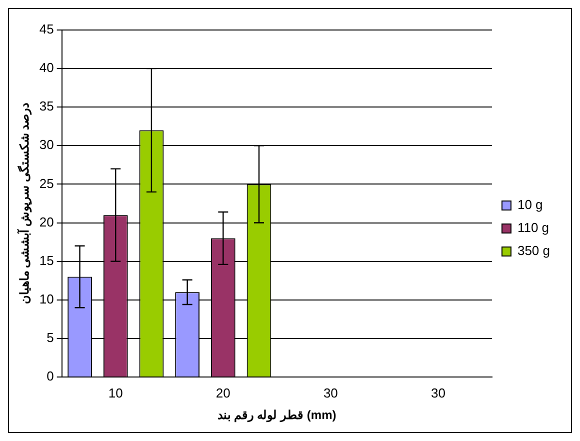 The width and height of the screenshot is (580, 441). I want to click on y-tick-label: 40, so click(46, 68).